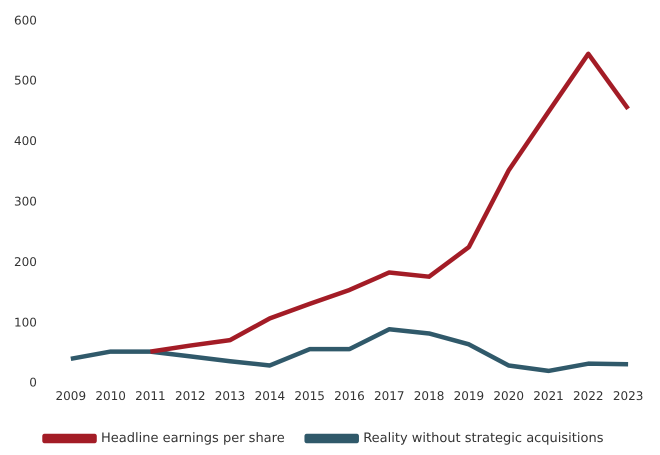  Describe the element at coordinates (270, 395) in the screenshot. I see `x-tick-label: 2014` at that location.